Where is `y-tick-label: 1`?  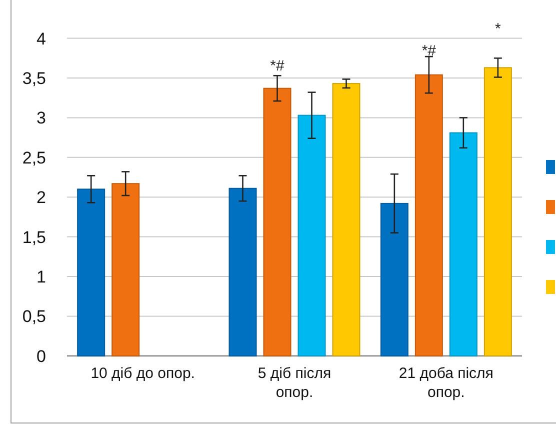 y-tick-label: 1 is located at coordinates (41, 276).